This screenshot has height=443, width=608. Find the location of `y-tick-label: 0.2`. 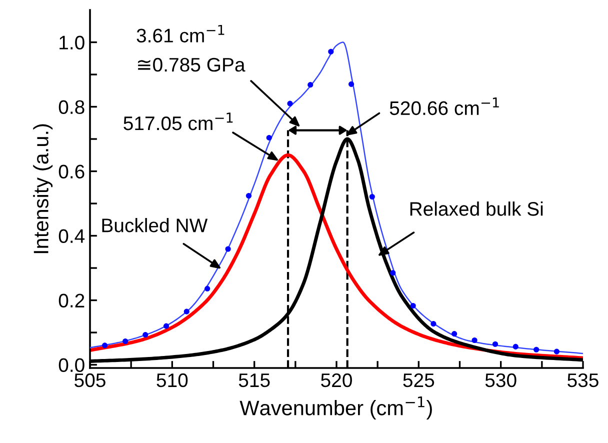

y-tick-label: 0.2 is located at coordinates (71, 301).